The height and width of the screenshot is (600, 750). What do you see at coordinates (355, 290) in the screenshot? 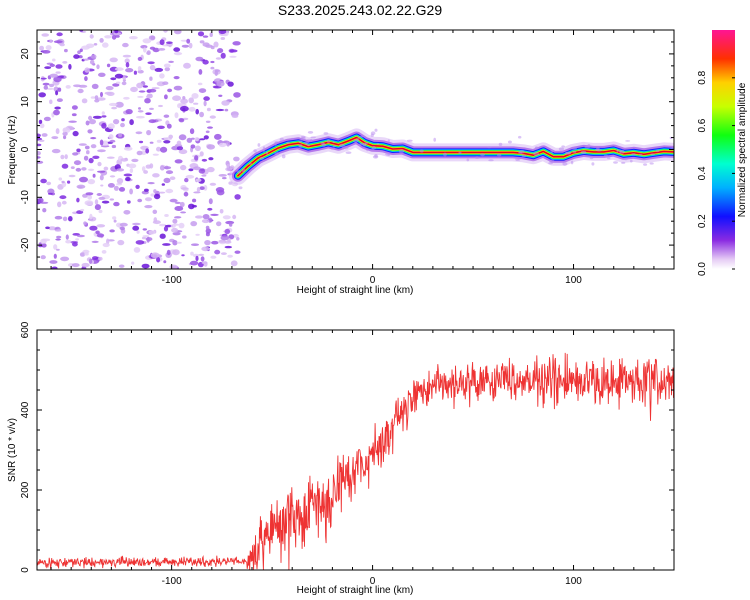
I see `spectrogram-xlabel: Height of straight line (km)` at bounding box center [355, 290].